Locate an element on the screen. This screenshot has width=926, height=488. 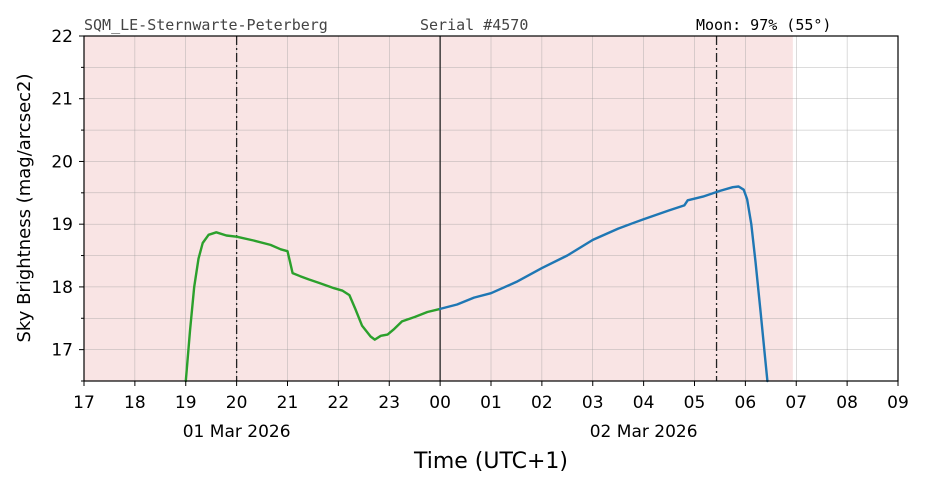
x-tick-label: 06 is located at coordinates (746, 403).